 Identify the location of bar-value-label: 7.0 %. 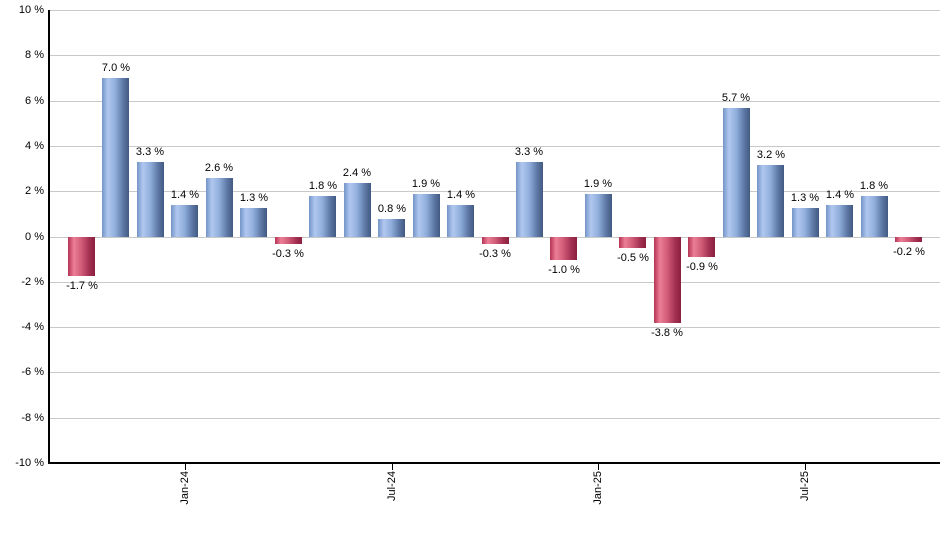
(116, 68).